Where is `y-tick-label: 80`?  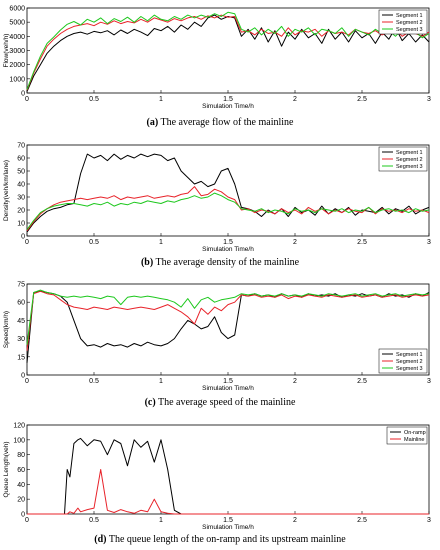
y-tick-label: 80 is located at coordinates (21, 455).